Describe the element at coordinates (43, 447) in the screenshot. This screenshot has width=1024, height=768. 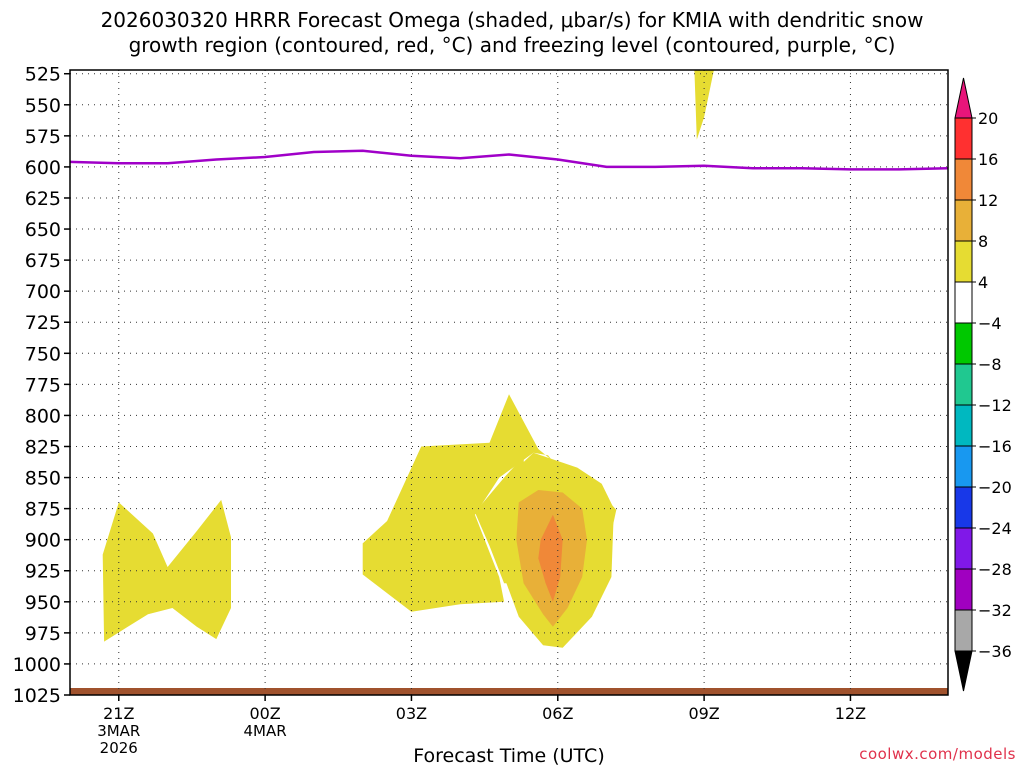
I see `y-tick-label-825: 825` at that location.